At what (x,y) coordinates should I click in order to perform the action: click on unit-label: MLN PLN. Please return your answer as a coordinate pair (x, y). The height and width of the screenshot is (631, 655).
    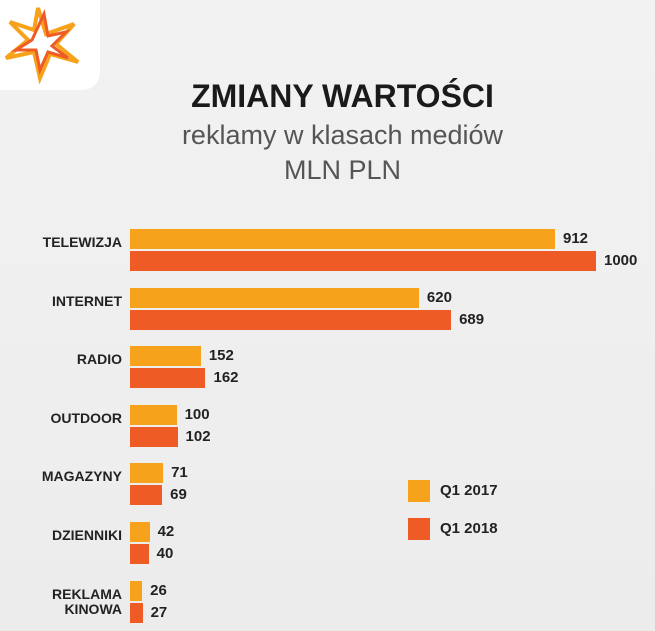
    Looking at the image, I should click on (342, 170).